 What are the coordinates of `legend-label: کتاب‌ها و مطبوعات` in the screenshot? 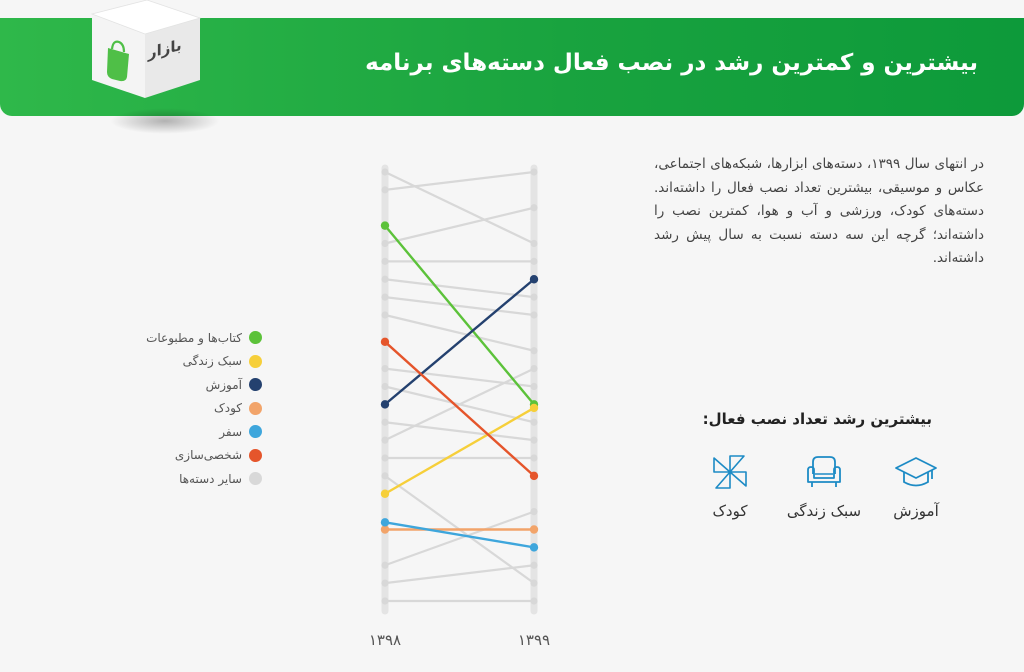 It's located at (194, 337).